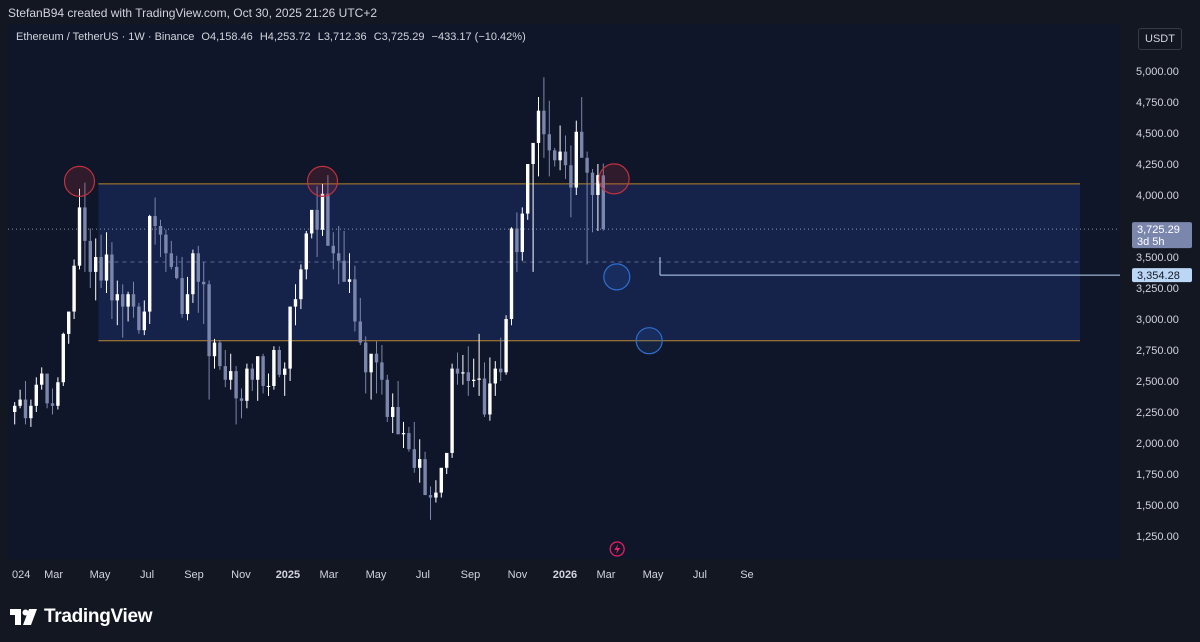  What do you see at coordinates (105, 37) in the screenshot?
I see `symbol-title: Ethereum / TetherUS · 1W · Binance` at bounding box center [105, 37].